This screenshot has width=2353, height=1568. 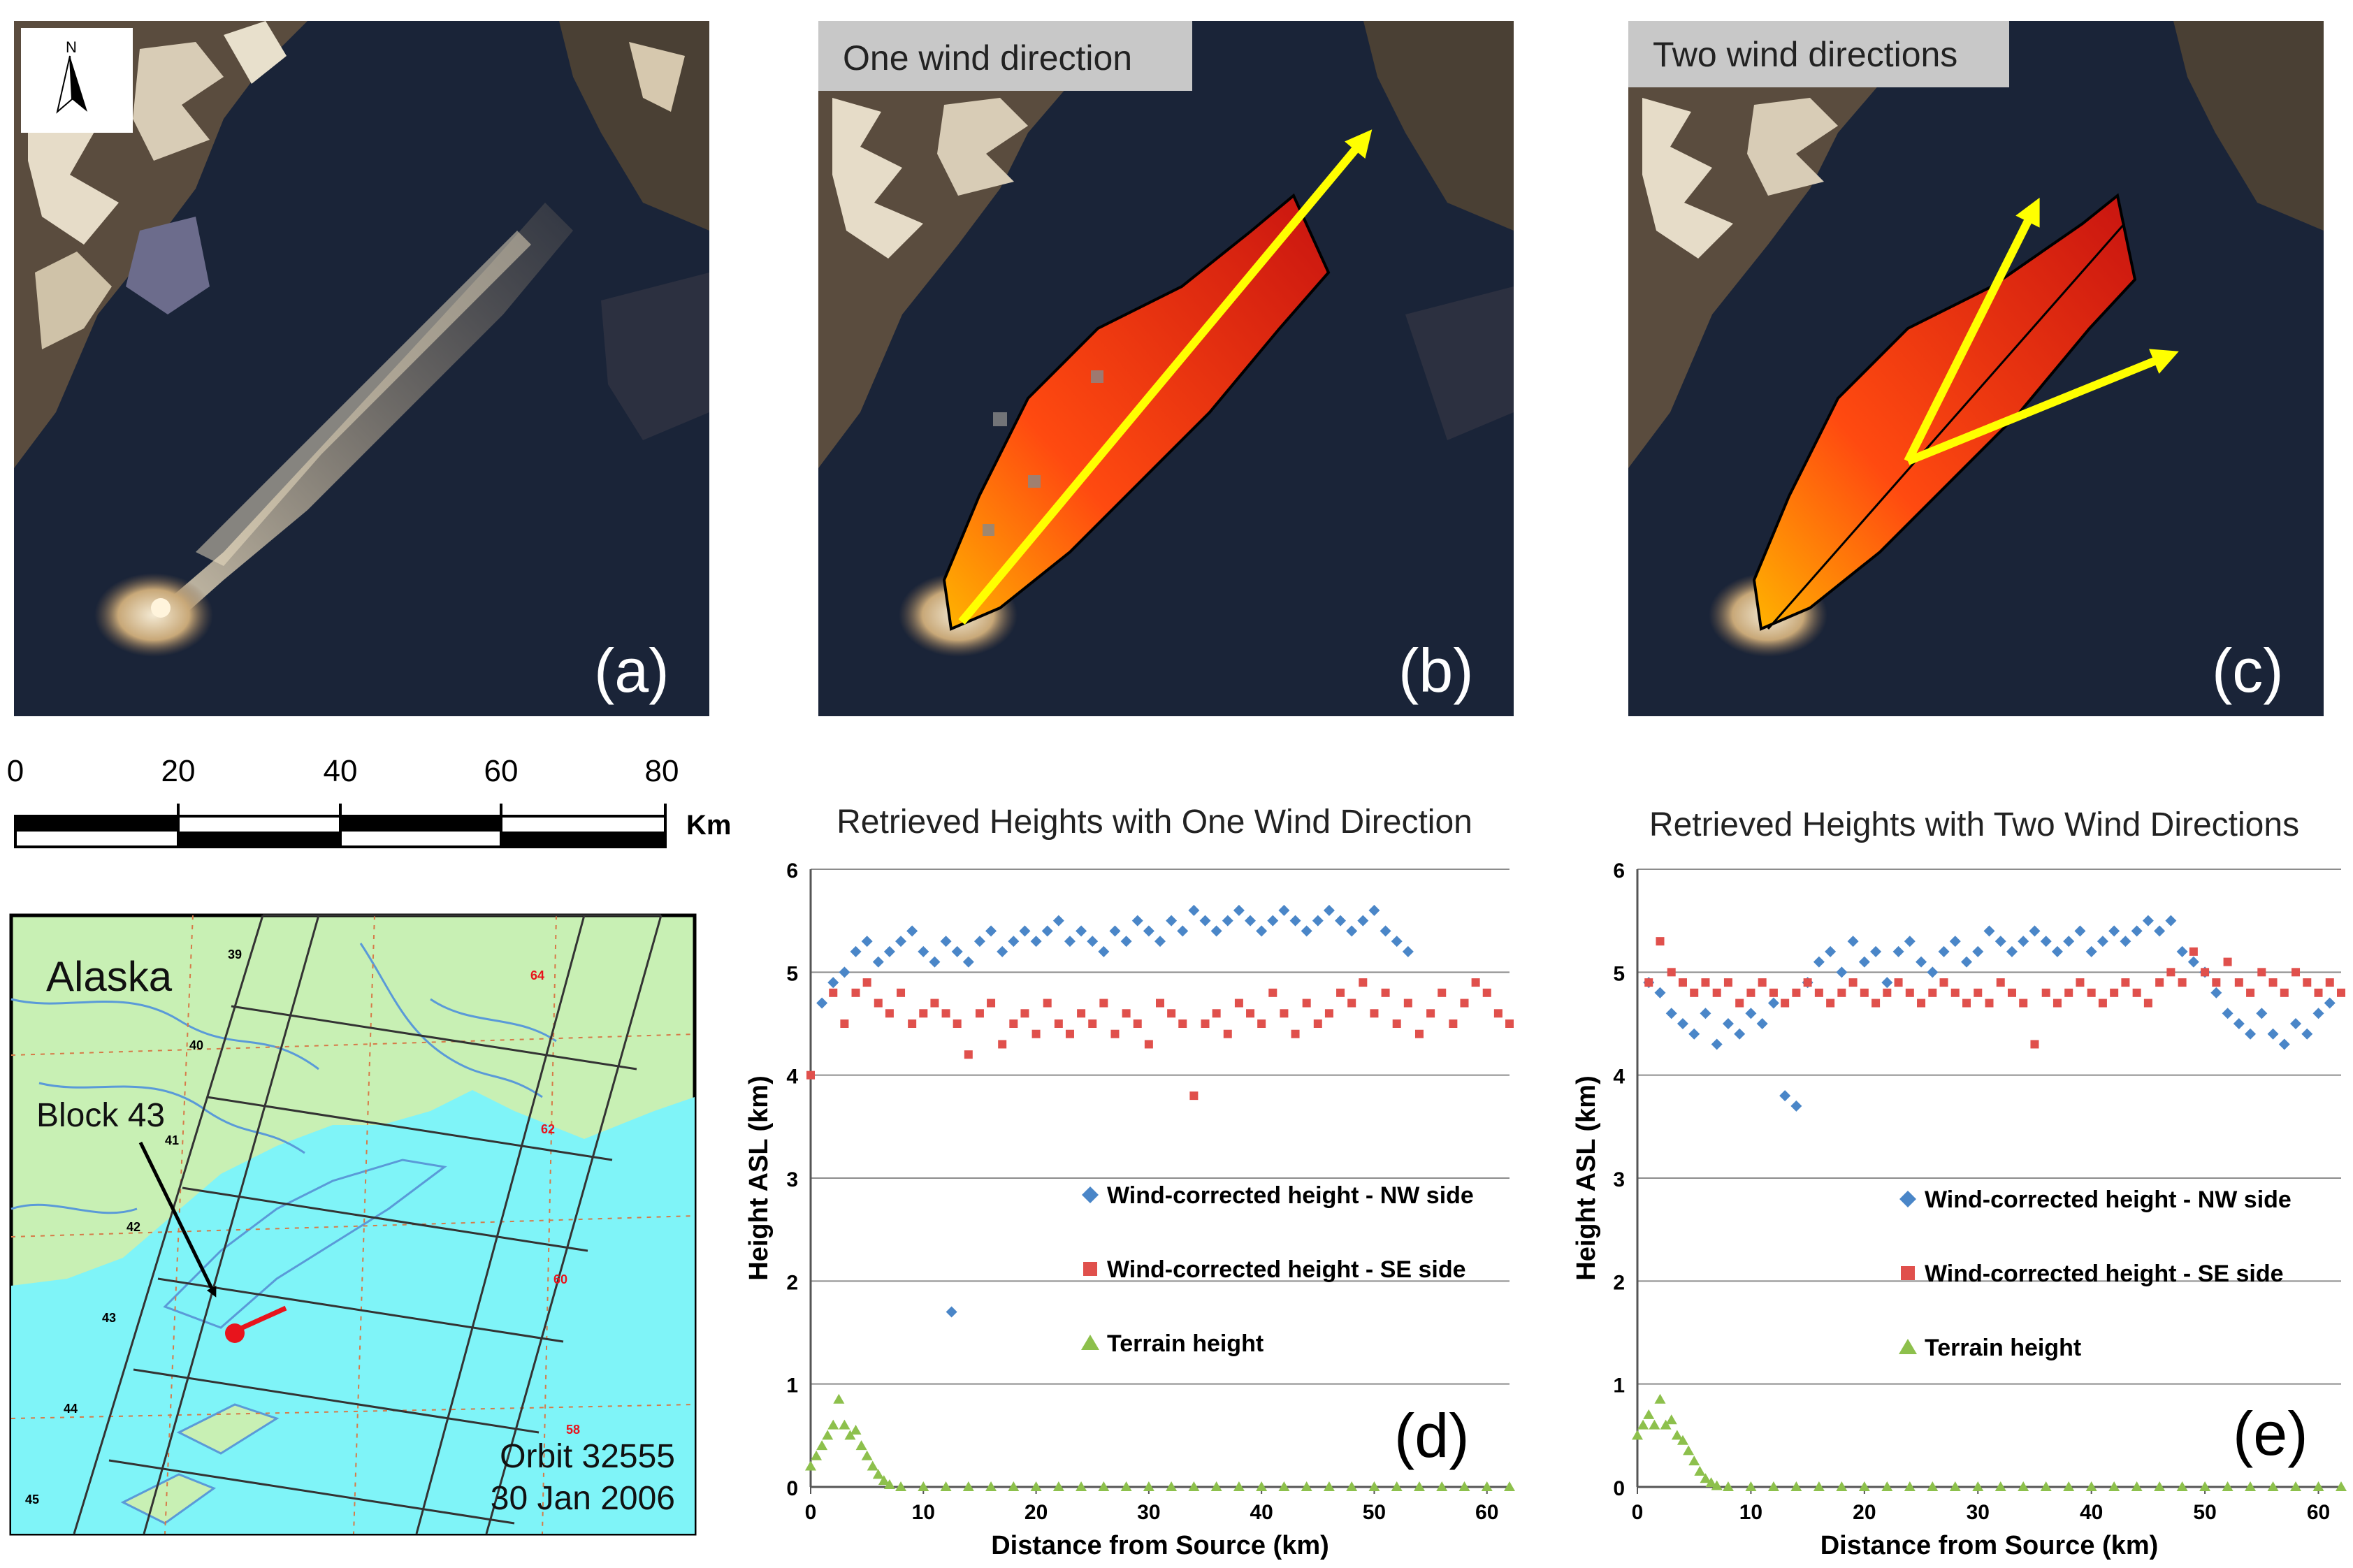 I want to click on wind-direction-arrow, so click(x=1166, y=377).